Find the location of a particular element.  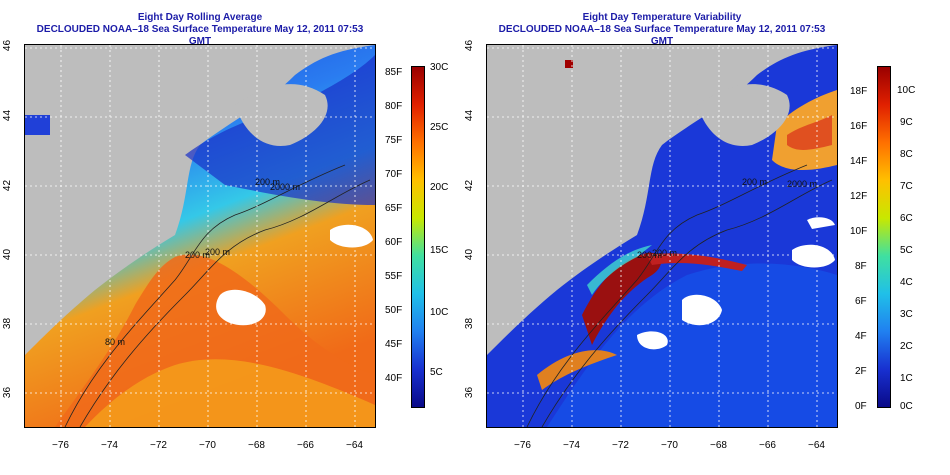

cb-c-label: 2C is located at coordinates (906, 346).